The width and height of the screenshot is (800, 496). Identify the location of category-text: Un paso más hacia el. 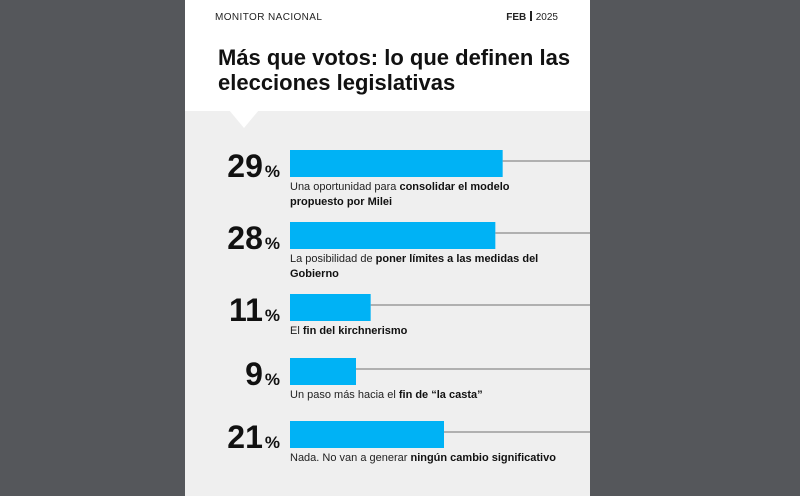
(344, 395).